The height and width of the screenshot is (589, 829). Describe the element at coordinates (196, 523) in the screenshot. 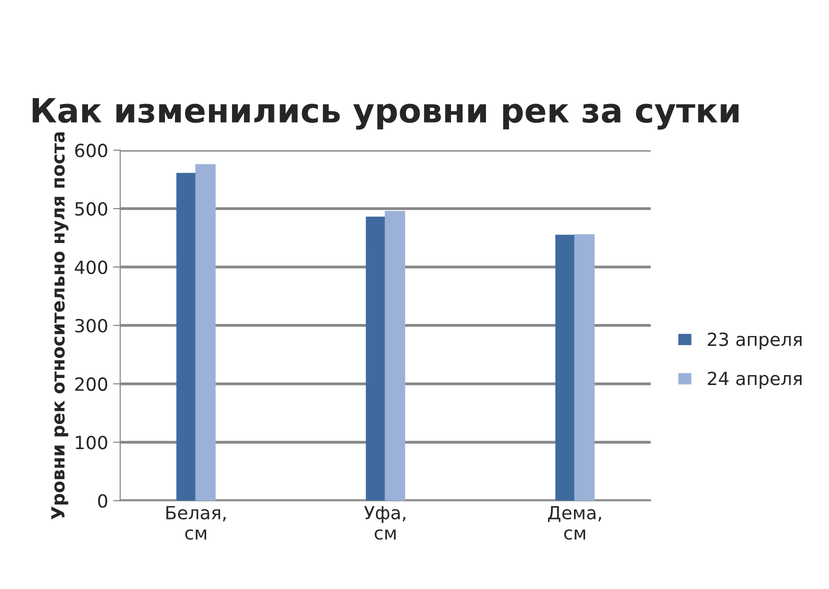

I see `x-tick-label: Белая, см` at that location.